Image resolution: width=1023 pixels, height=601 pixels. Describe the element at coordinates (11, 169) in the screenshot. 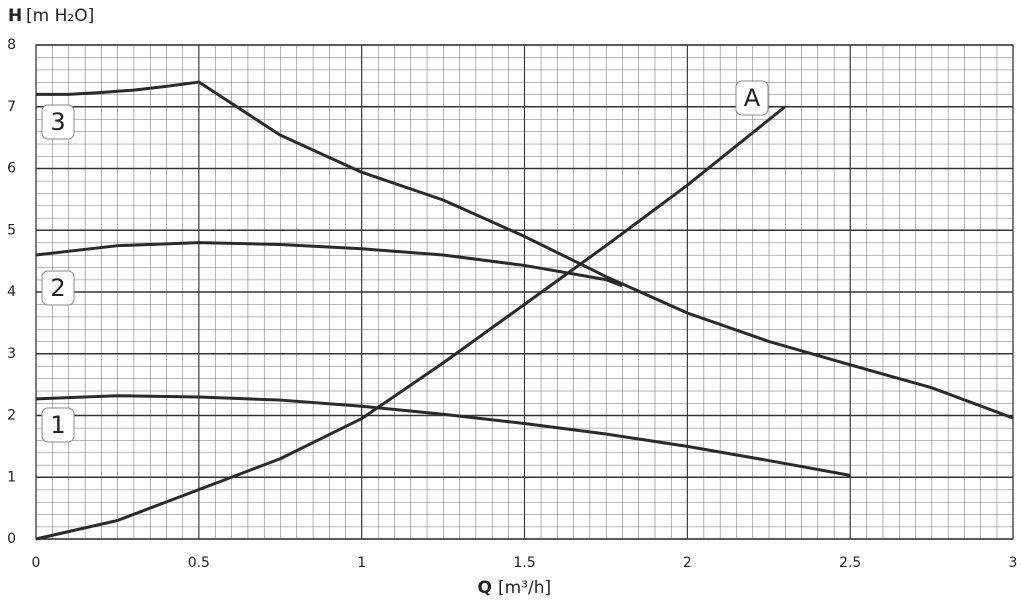

I see `y-tick-label: 6` at that location.